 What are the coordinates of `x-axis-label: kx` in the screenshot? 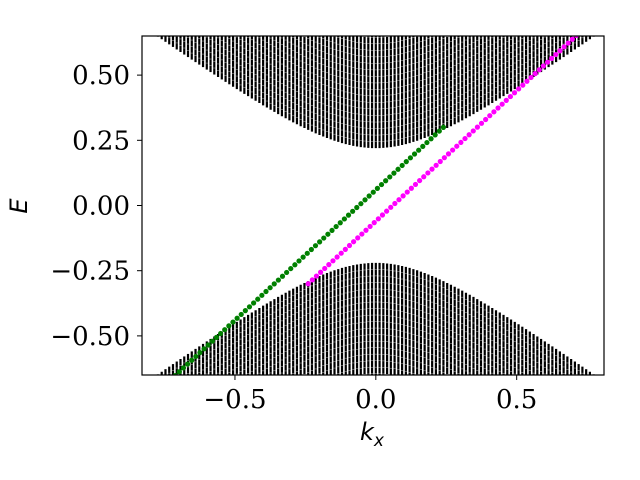 It's located at (372, 434).